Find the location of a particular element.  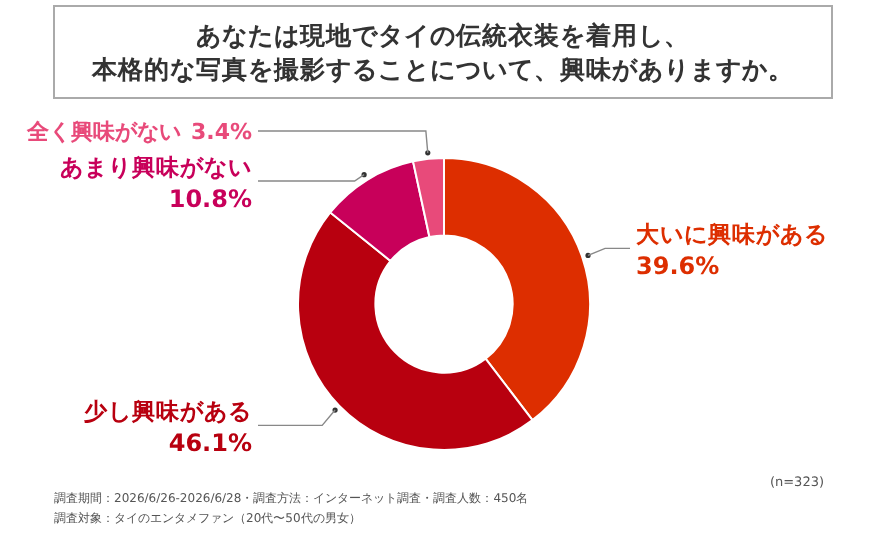

data-label: 10.8% is located at coordinates (210, 198).